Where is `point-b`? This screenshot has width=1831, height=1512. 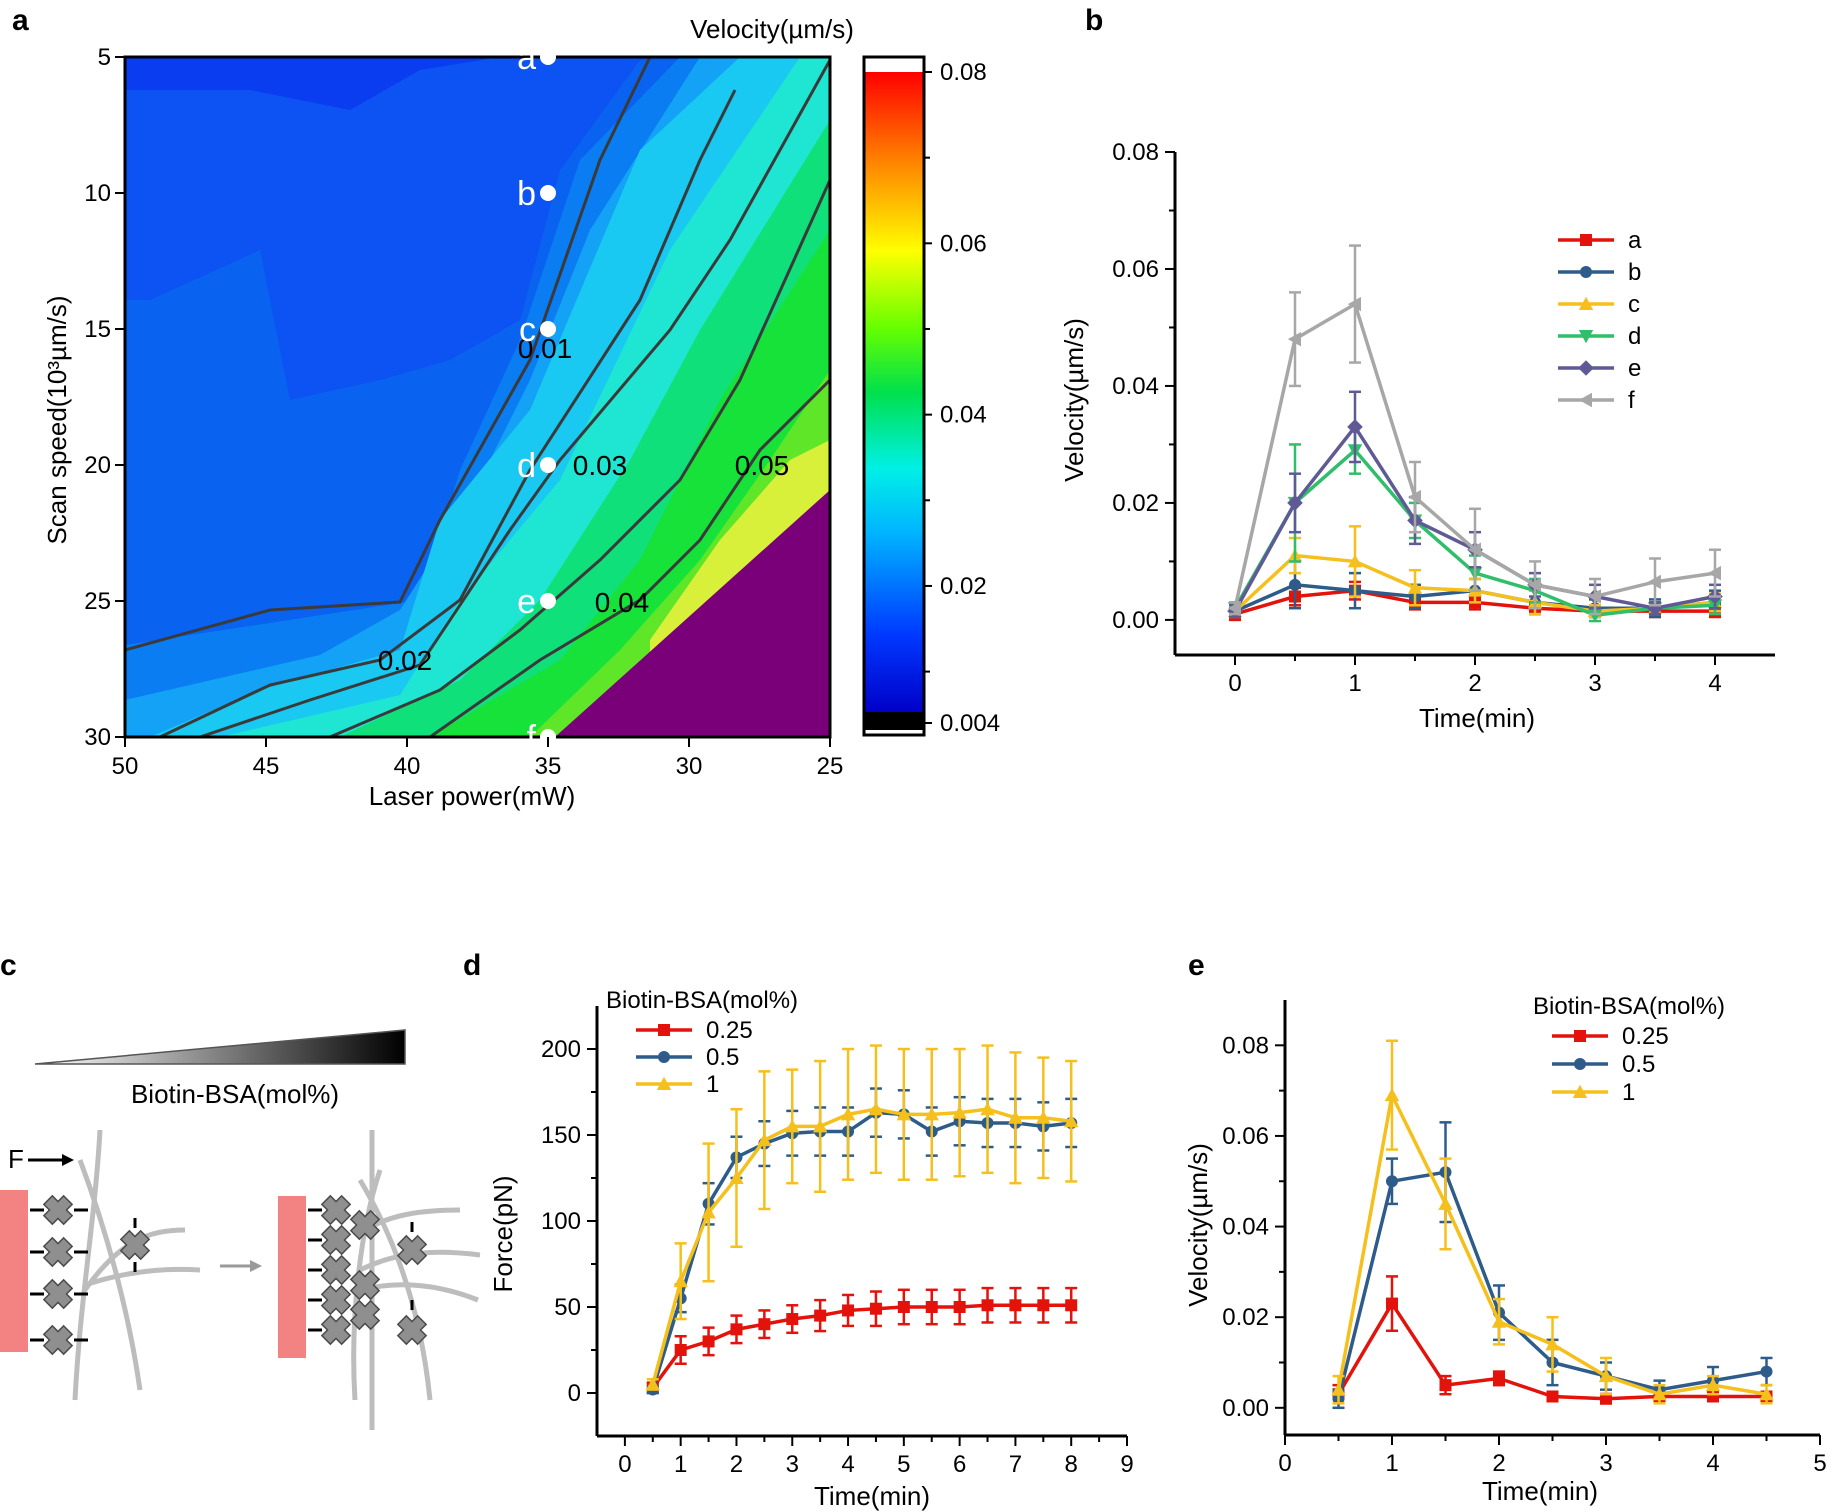
point-b is located at coordinates (548, 193).